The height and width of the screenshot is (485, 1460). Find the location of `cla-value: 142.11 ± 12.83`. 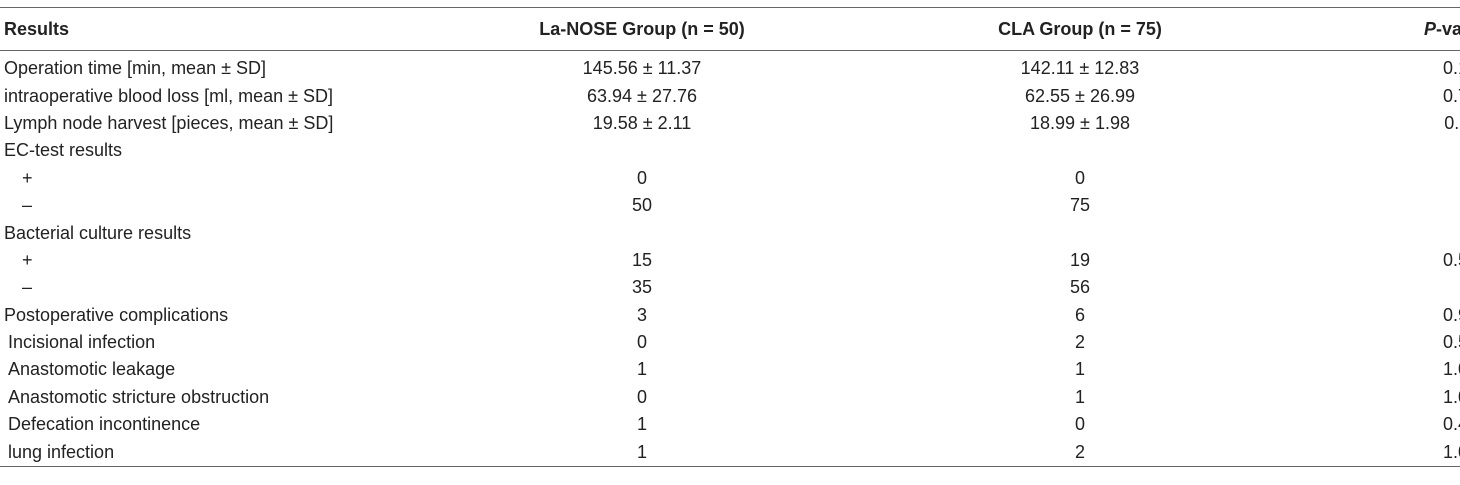

cla-value: 142.11 ± 12.83 is located at coordinates (1080, 68).